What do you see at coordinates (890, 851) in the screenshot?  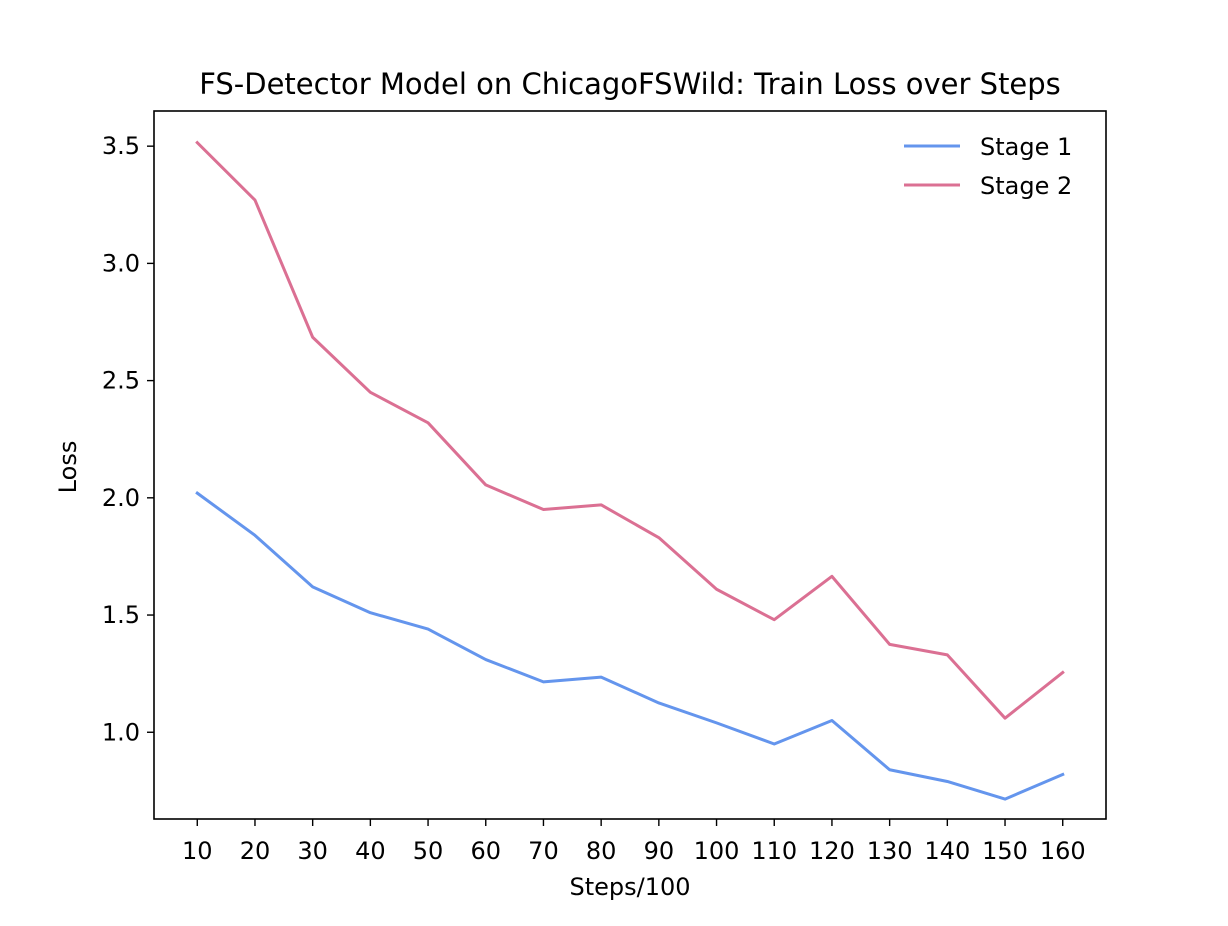 I see `x-tick-label: 130` at bounding box center [890, 851].